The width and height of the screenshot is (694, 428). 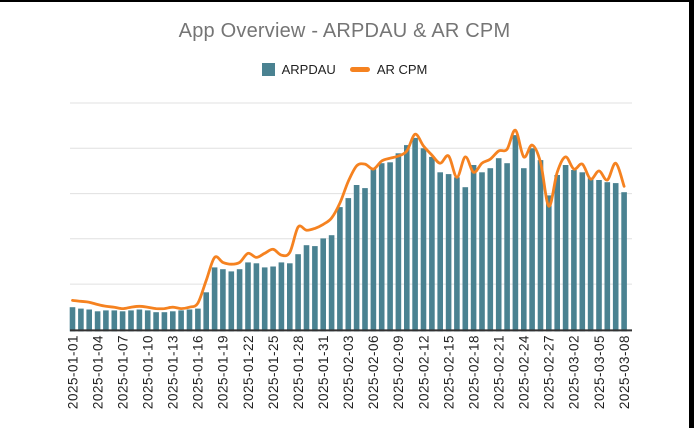 I want to click on x-tick-label-2025-03-02: 2025-03-02, so click(x=574, y=372).